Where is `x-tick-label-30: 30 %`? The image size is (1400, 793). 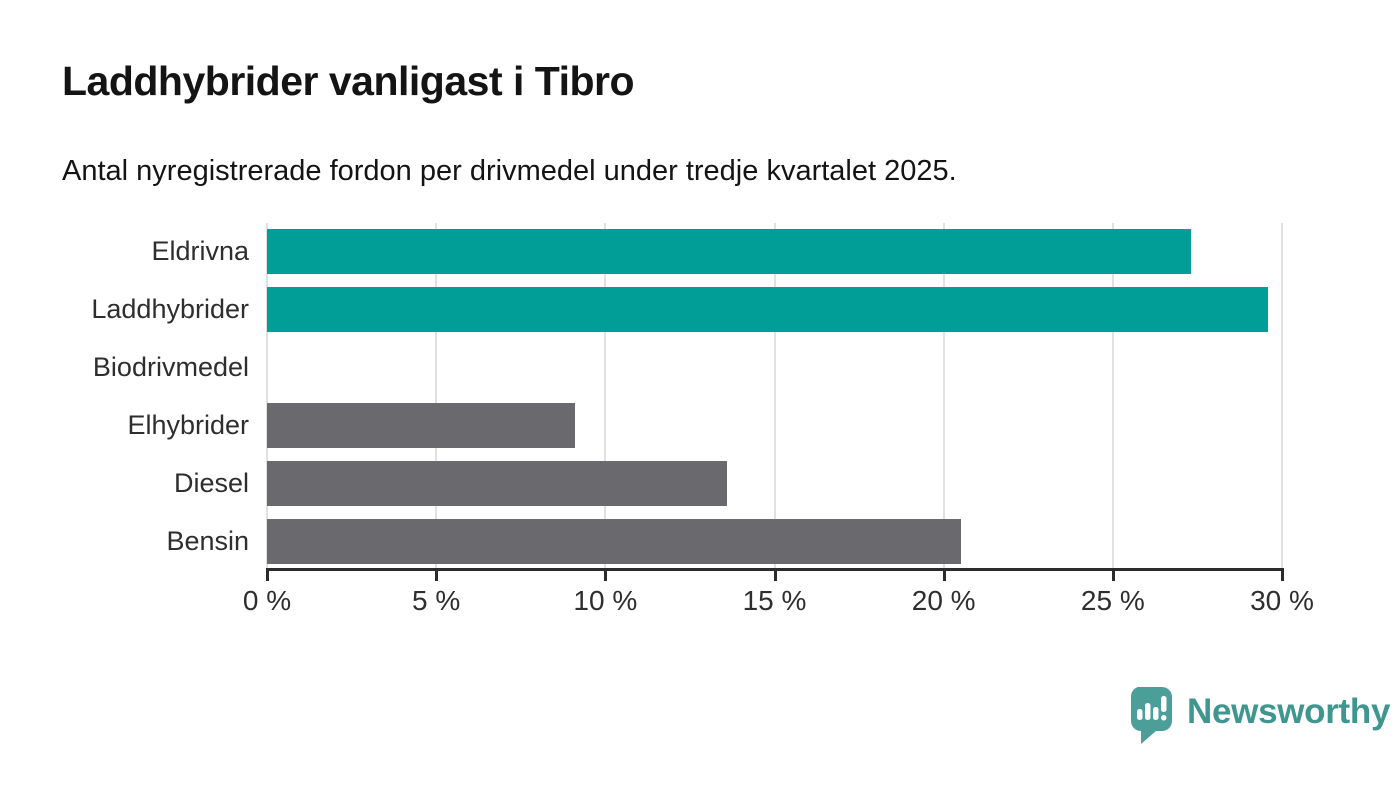 x-tick-label-30: 30 % is located at coordinates (1282, 600).